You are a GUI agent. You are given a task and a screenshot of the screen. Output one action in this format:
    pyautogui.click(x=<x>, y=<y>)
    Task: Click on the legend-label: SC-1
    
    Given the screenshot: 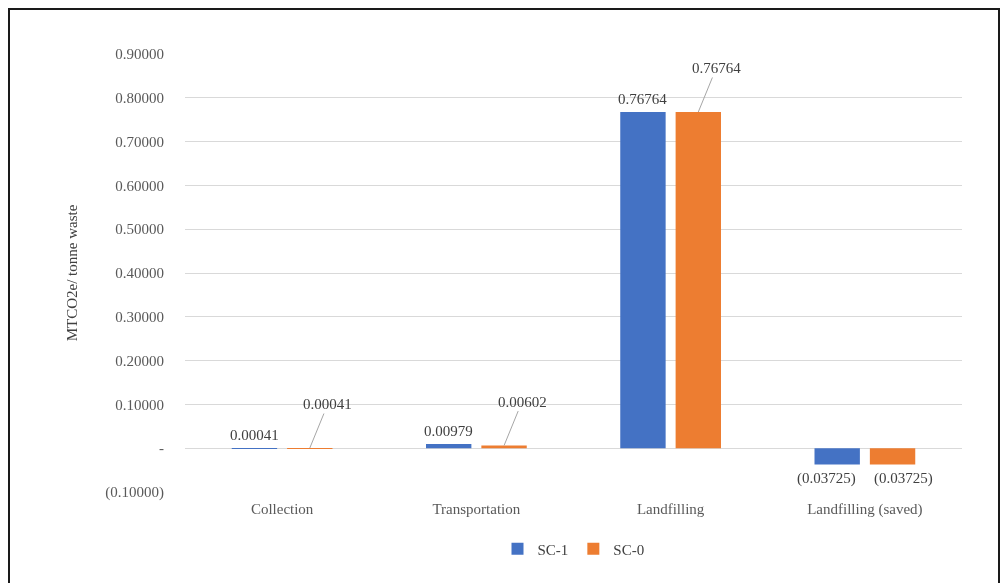 What is the action you would take?
    pyautogui.click(x=553, y=549)
    